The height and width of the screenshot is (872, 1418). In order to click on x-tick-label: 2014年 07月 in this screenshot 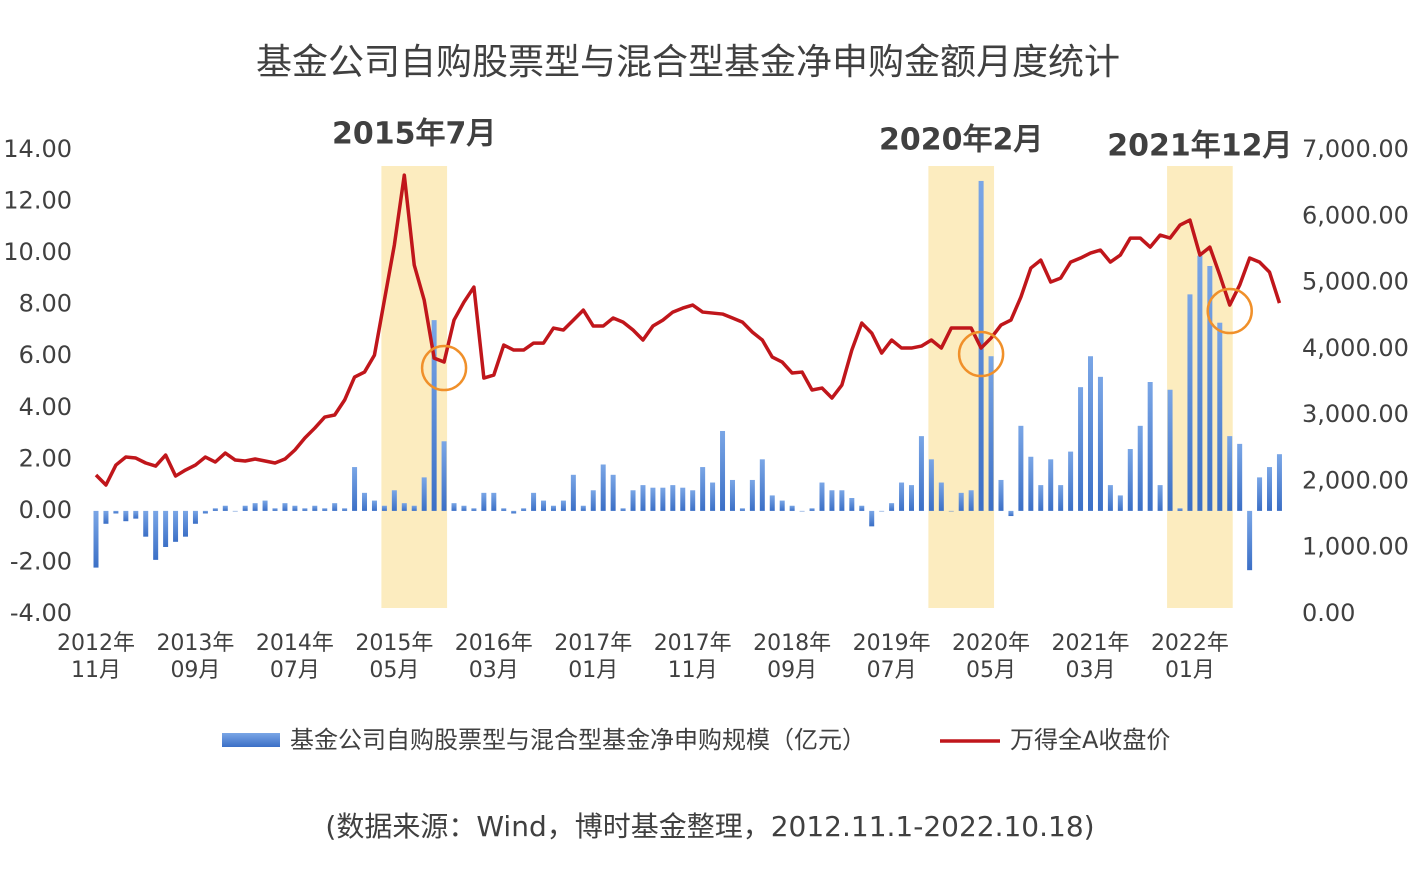, I will do `click(294, 657)`.